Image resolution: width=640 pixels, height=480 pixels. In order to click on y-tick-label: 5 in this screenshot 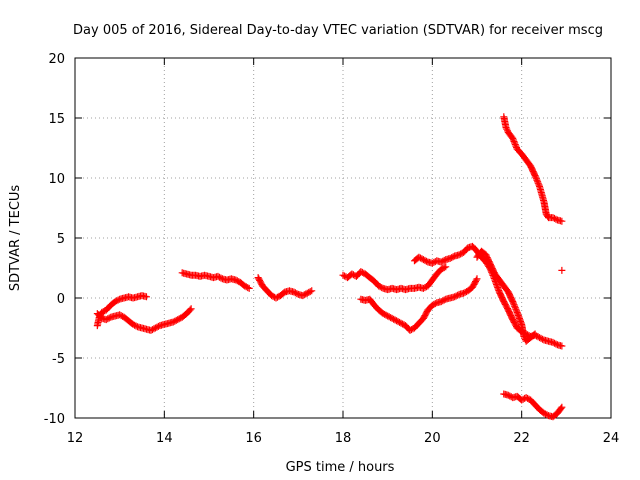, I will do `click(61, 239)`.